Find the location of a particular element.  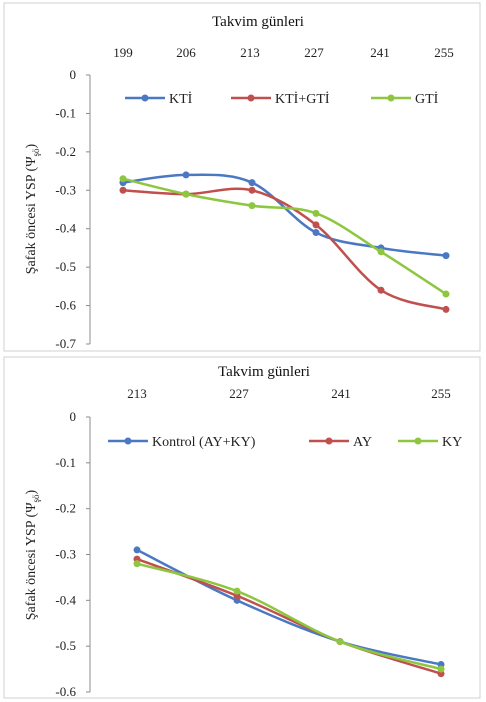

panel-2-x-ticks: 213 227 241 255 is located at coordinates (289, 393).